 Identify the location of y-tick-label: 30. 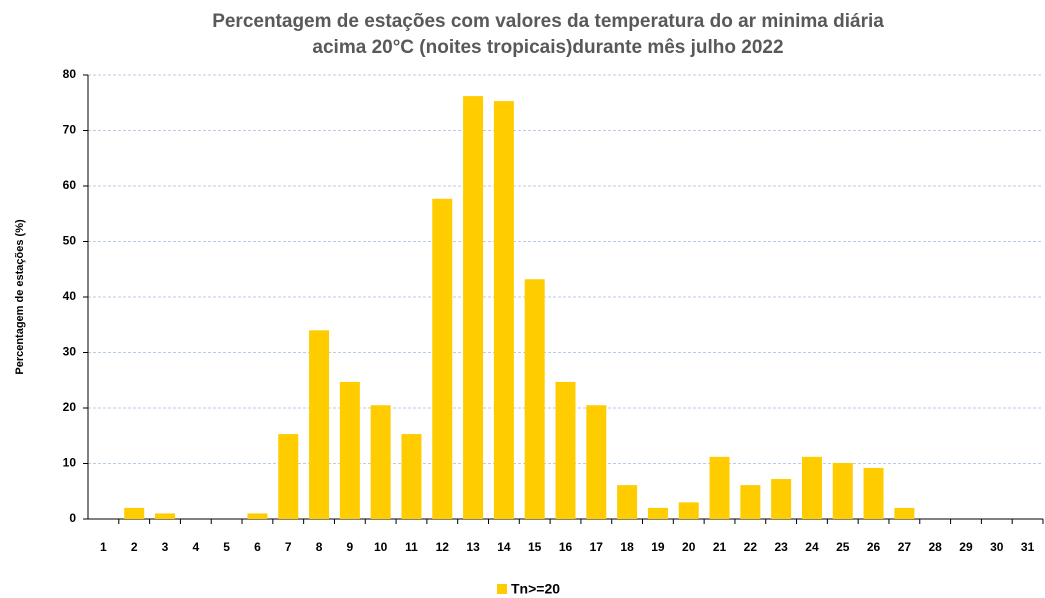
(70, 352).